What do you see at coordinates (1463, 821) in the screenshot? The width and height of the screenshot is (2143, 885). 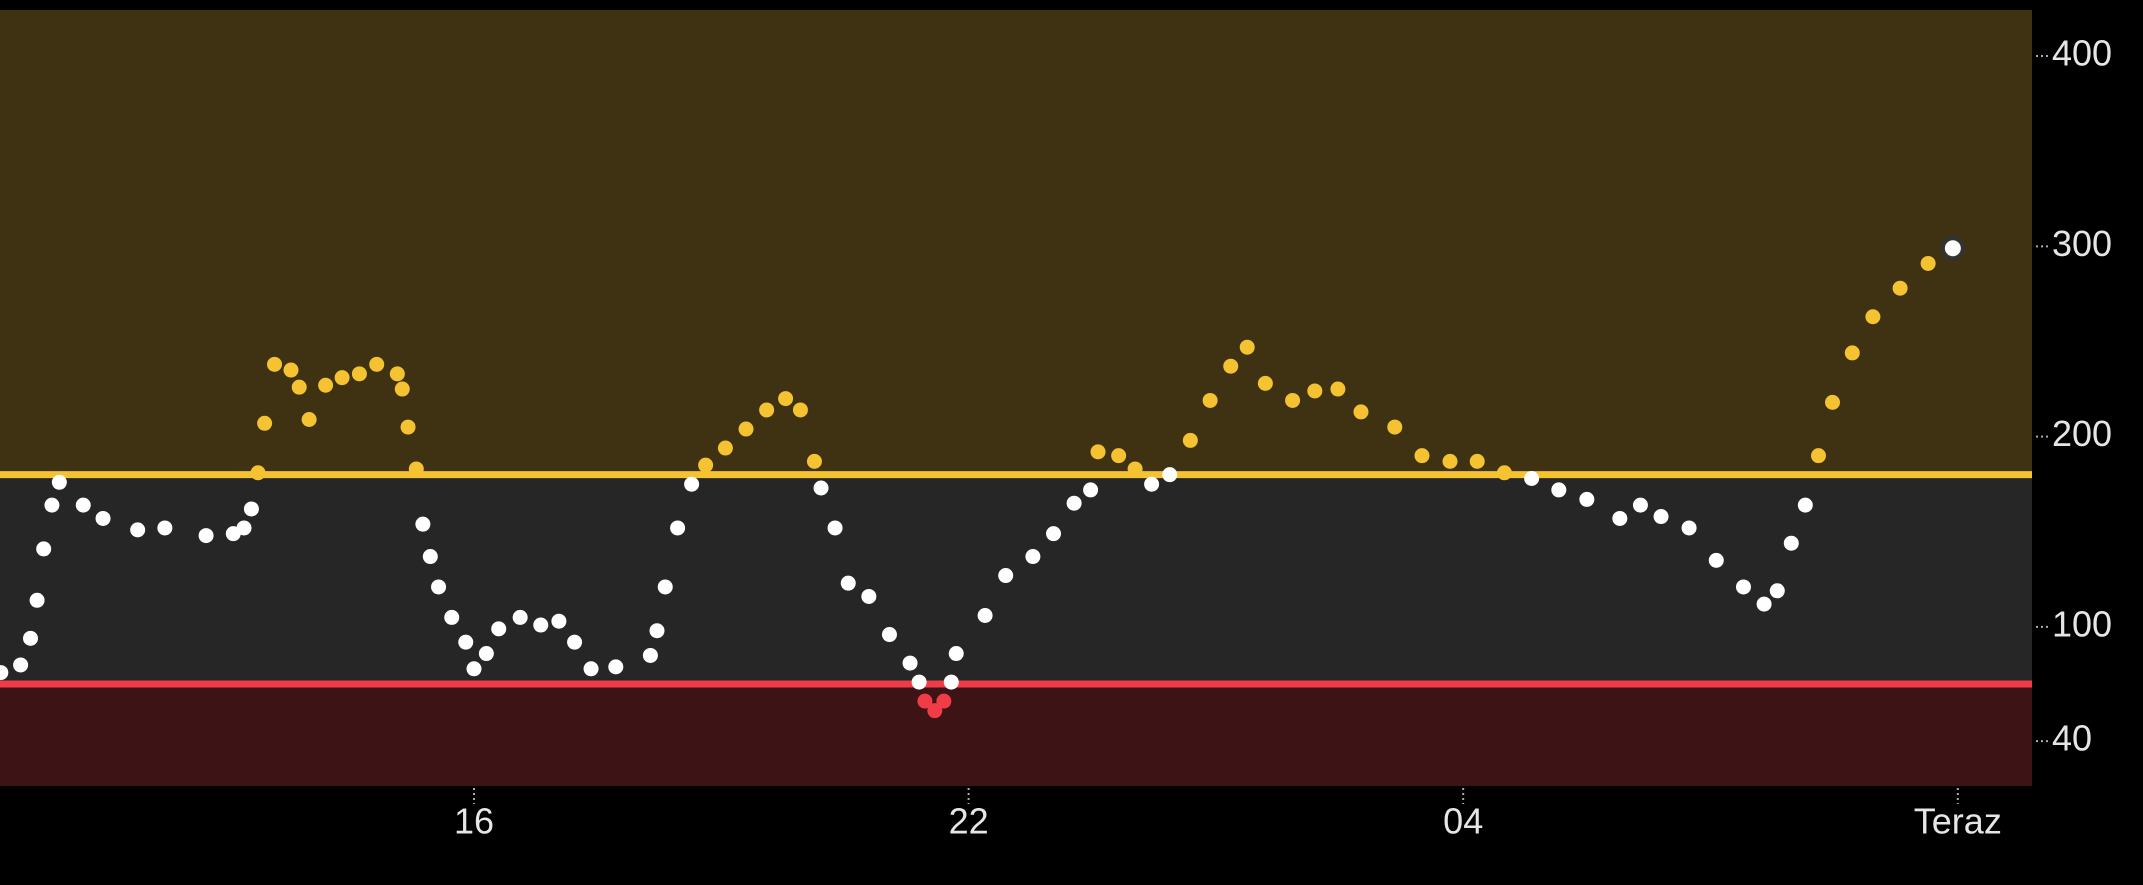 I see `x-tick-label: 04` at bounding box center [1463, 821].